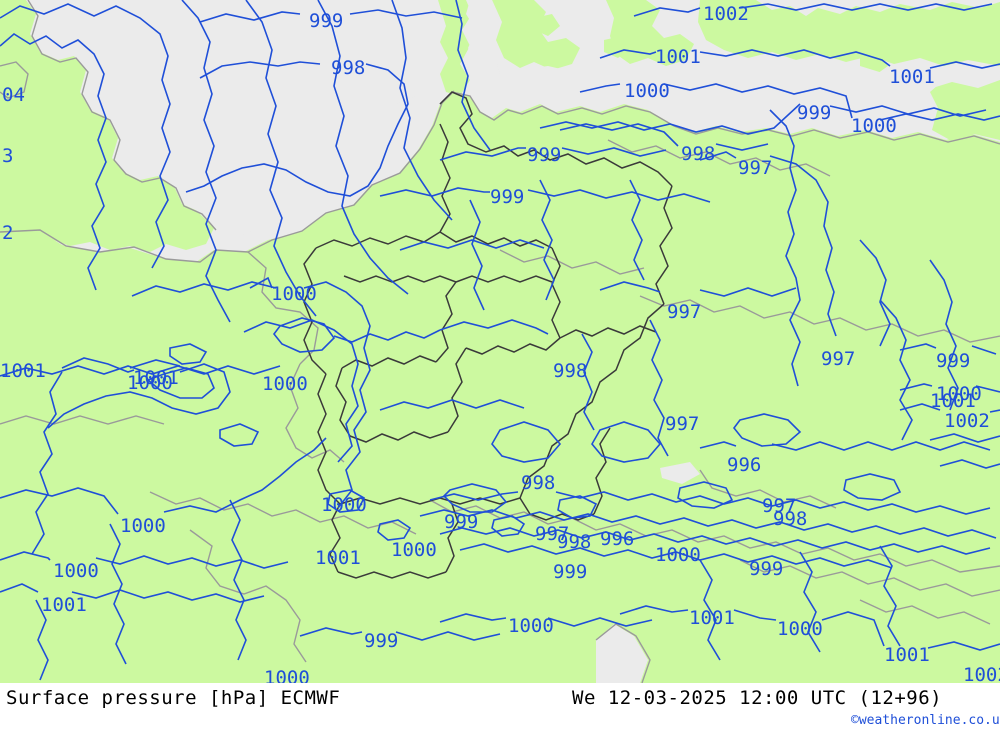 This screenshot has width=1000, height=733. Describe the element at coordinates (455, 48) in the screenshot. I see `land-denmark` at that location.